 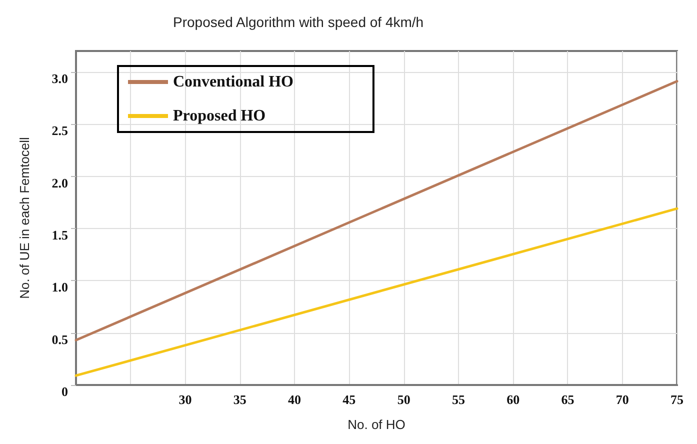 I want to click on y-tick-label: 0.5, so click(x=60, y=339).